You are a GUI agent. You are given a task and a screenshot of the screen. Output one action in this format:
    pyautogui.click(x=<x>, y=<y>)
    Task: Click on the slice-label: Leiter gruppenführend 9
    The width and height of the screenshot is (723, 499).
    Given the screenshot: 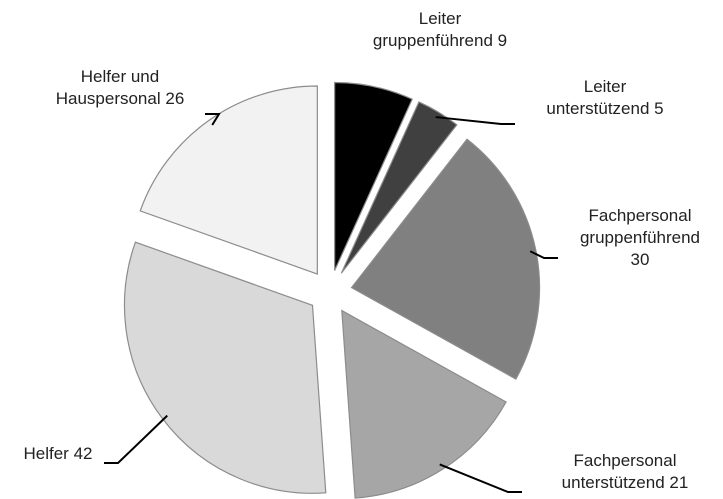 What is the action you would take?
    pyautogui.click(x=440, y=30)
    